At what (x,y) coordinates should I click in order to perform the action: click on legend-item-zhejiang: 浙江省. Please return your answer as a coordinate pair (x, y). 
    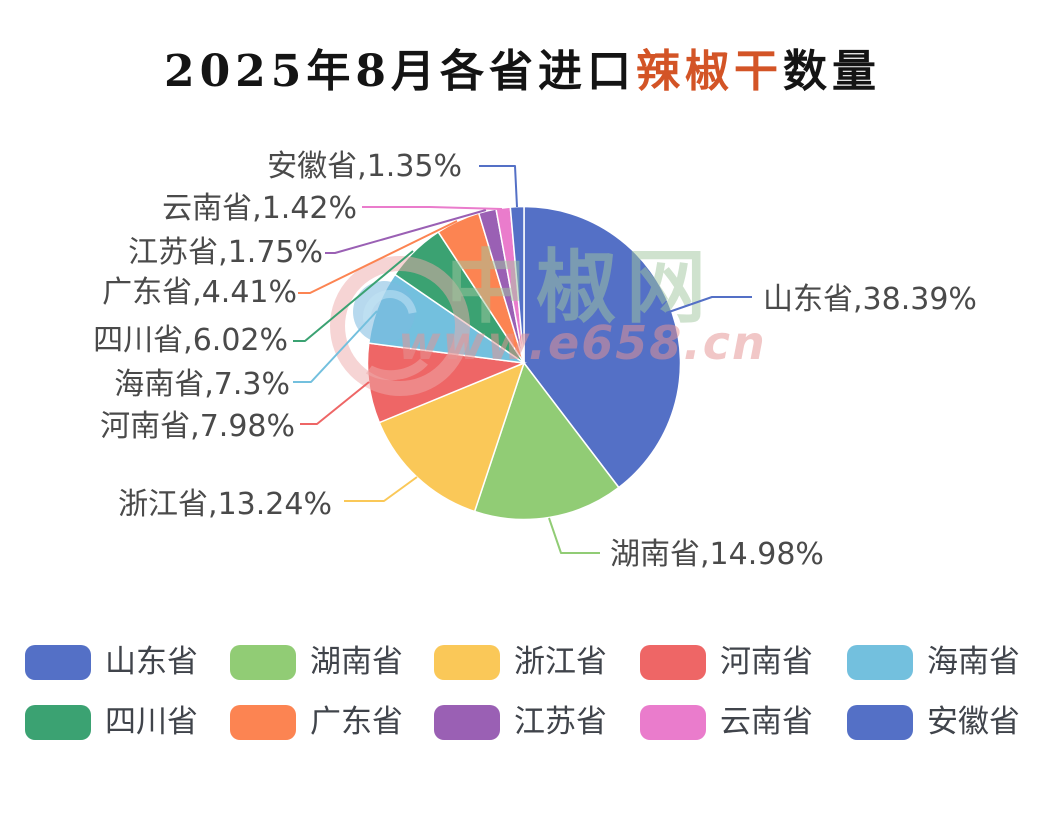
    Looking at the image, I should click on (520, 662).